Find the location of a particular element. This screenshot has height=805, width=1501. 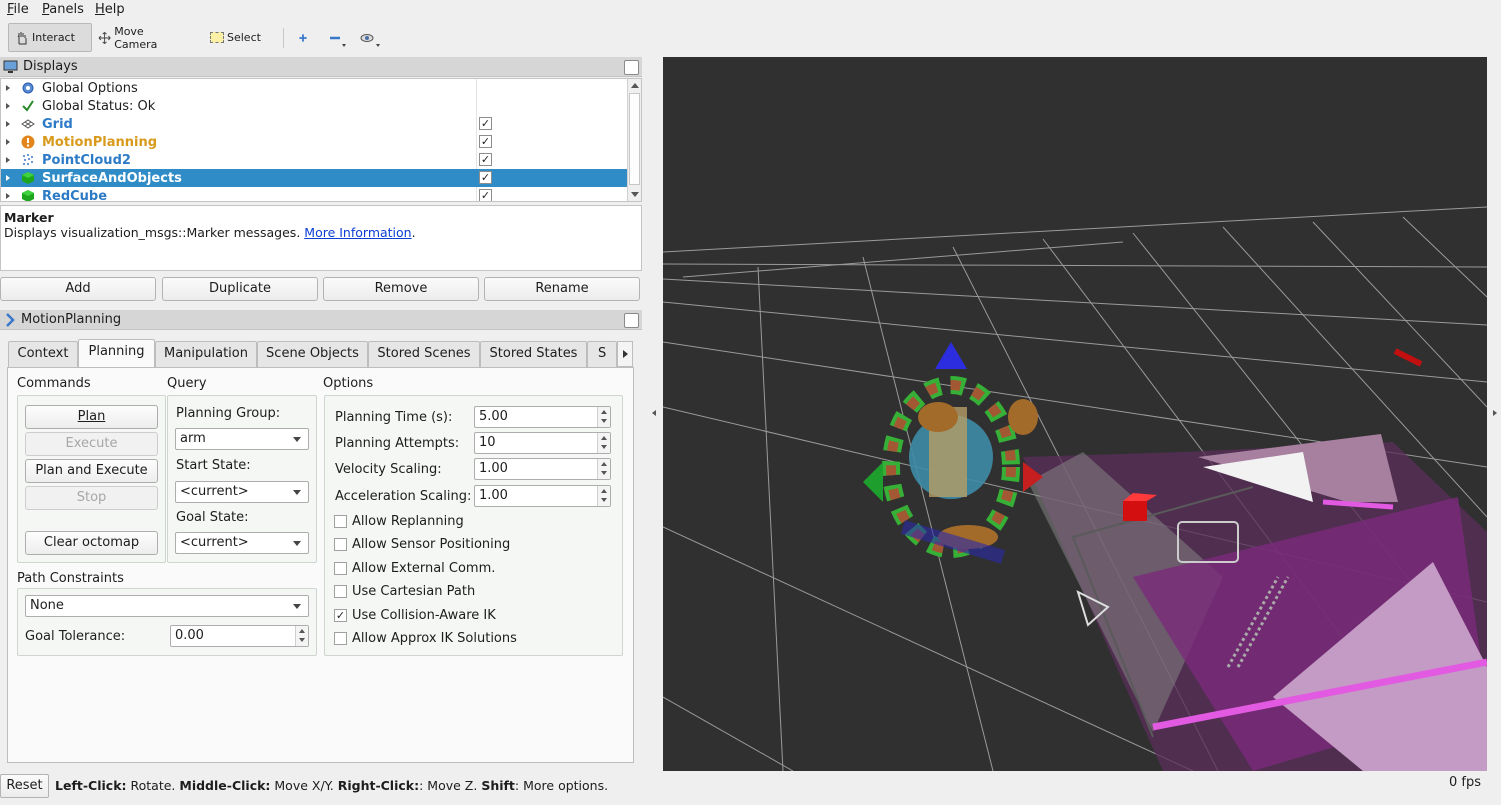

tab-context: Context is located at coordinates (43, 354).